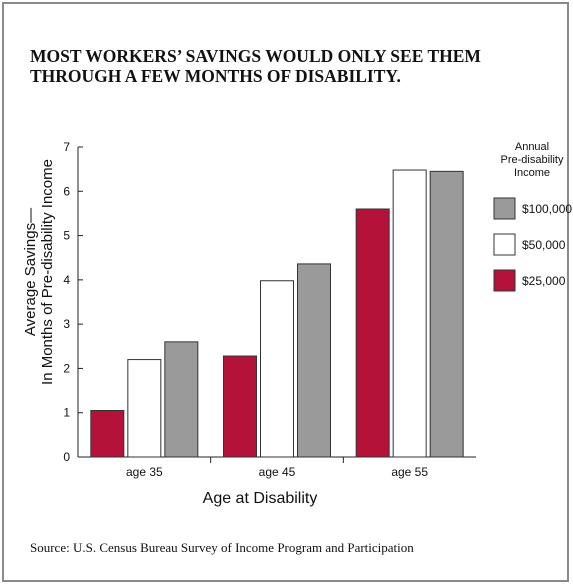  Describe the element at coordinates (30, 272) in the screenshot. I see `y-axis-label-line1: Average Savings—` at that location.